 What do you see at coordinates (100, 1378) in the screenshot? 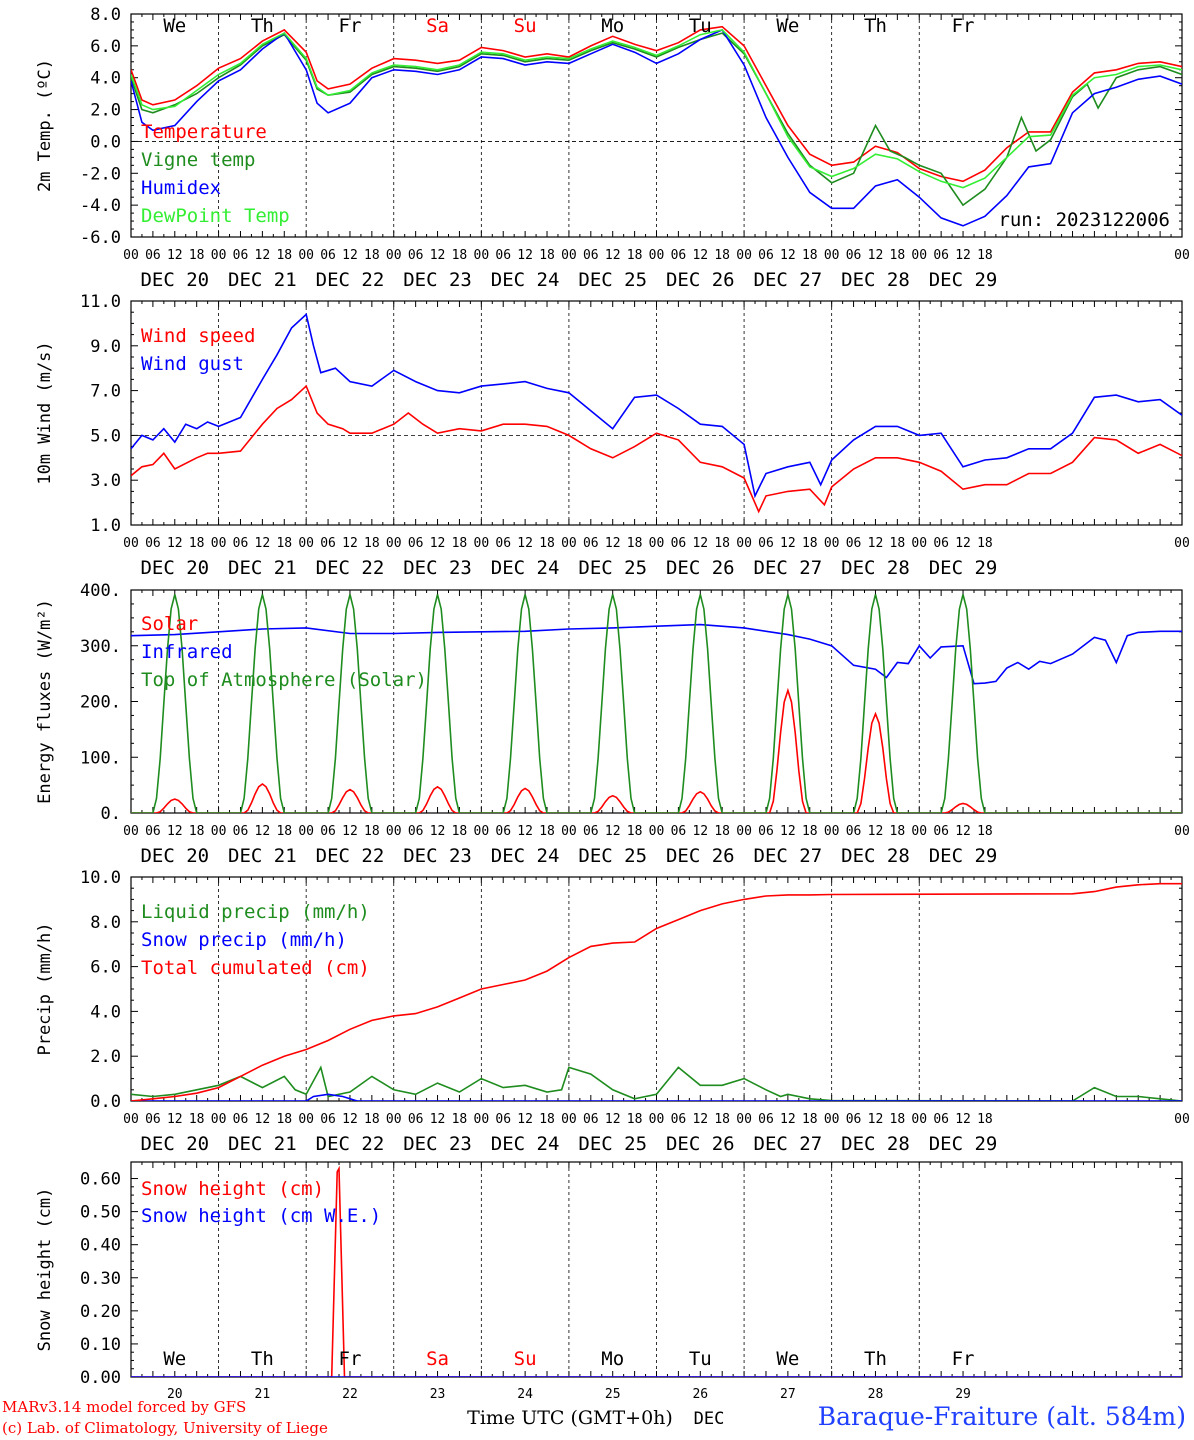
I see `y-tick-label: 0.00` at bounding box center [100, 1378].